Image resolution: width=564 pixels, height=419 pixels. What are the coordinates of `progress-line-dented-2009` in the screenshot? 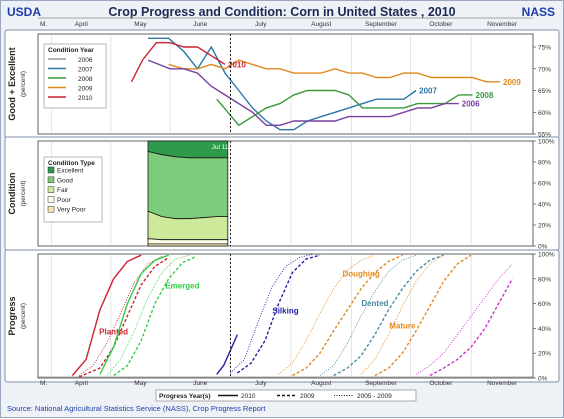 It's located at (388, 315).